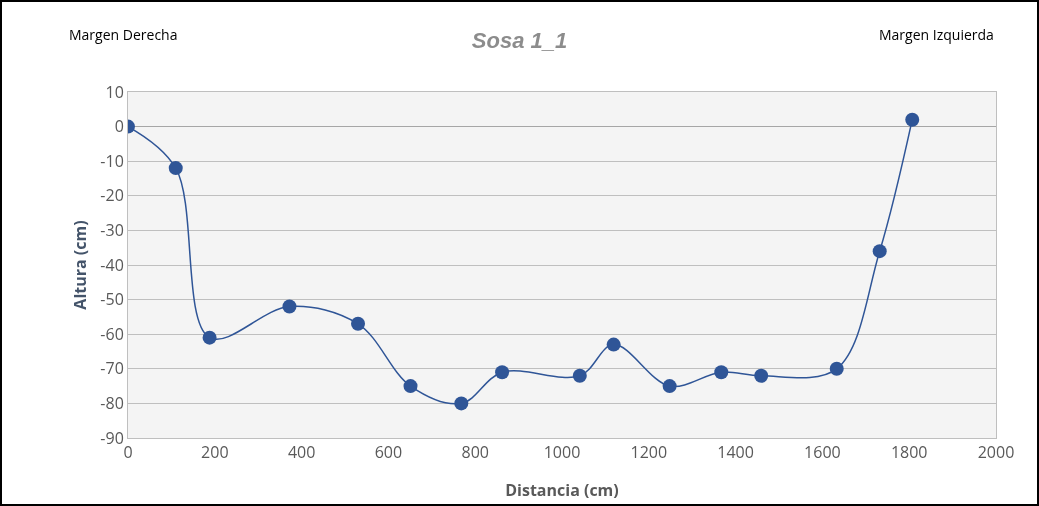 The width and height of the screenshot is (1039, 506). What do you see at coordinates (112, 264) in the screenshot?
I see `y-tick-label: -40` at bounding box center [112, 264].